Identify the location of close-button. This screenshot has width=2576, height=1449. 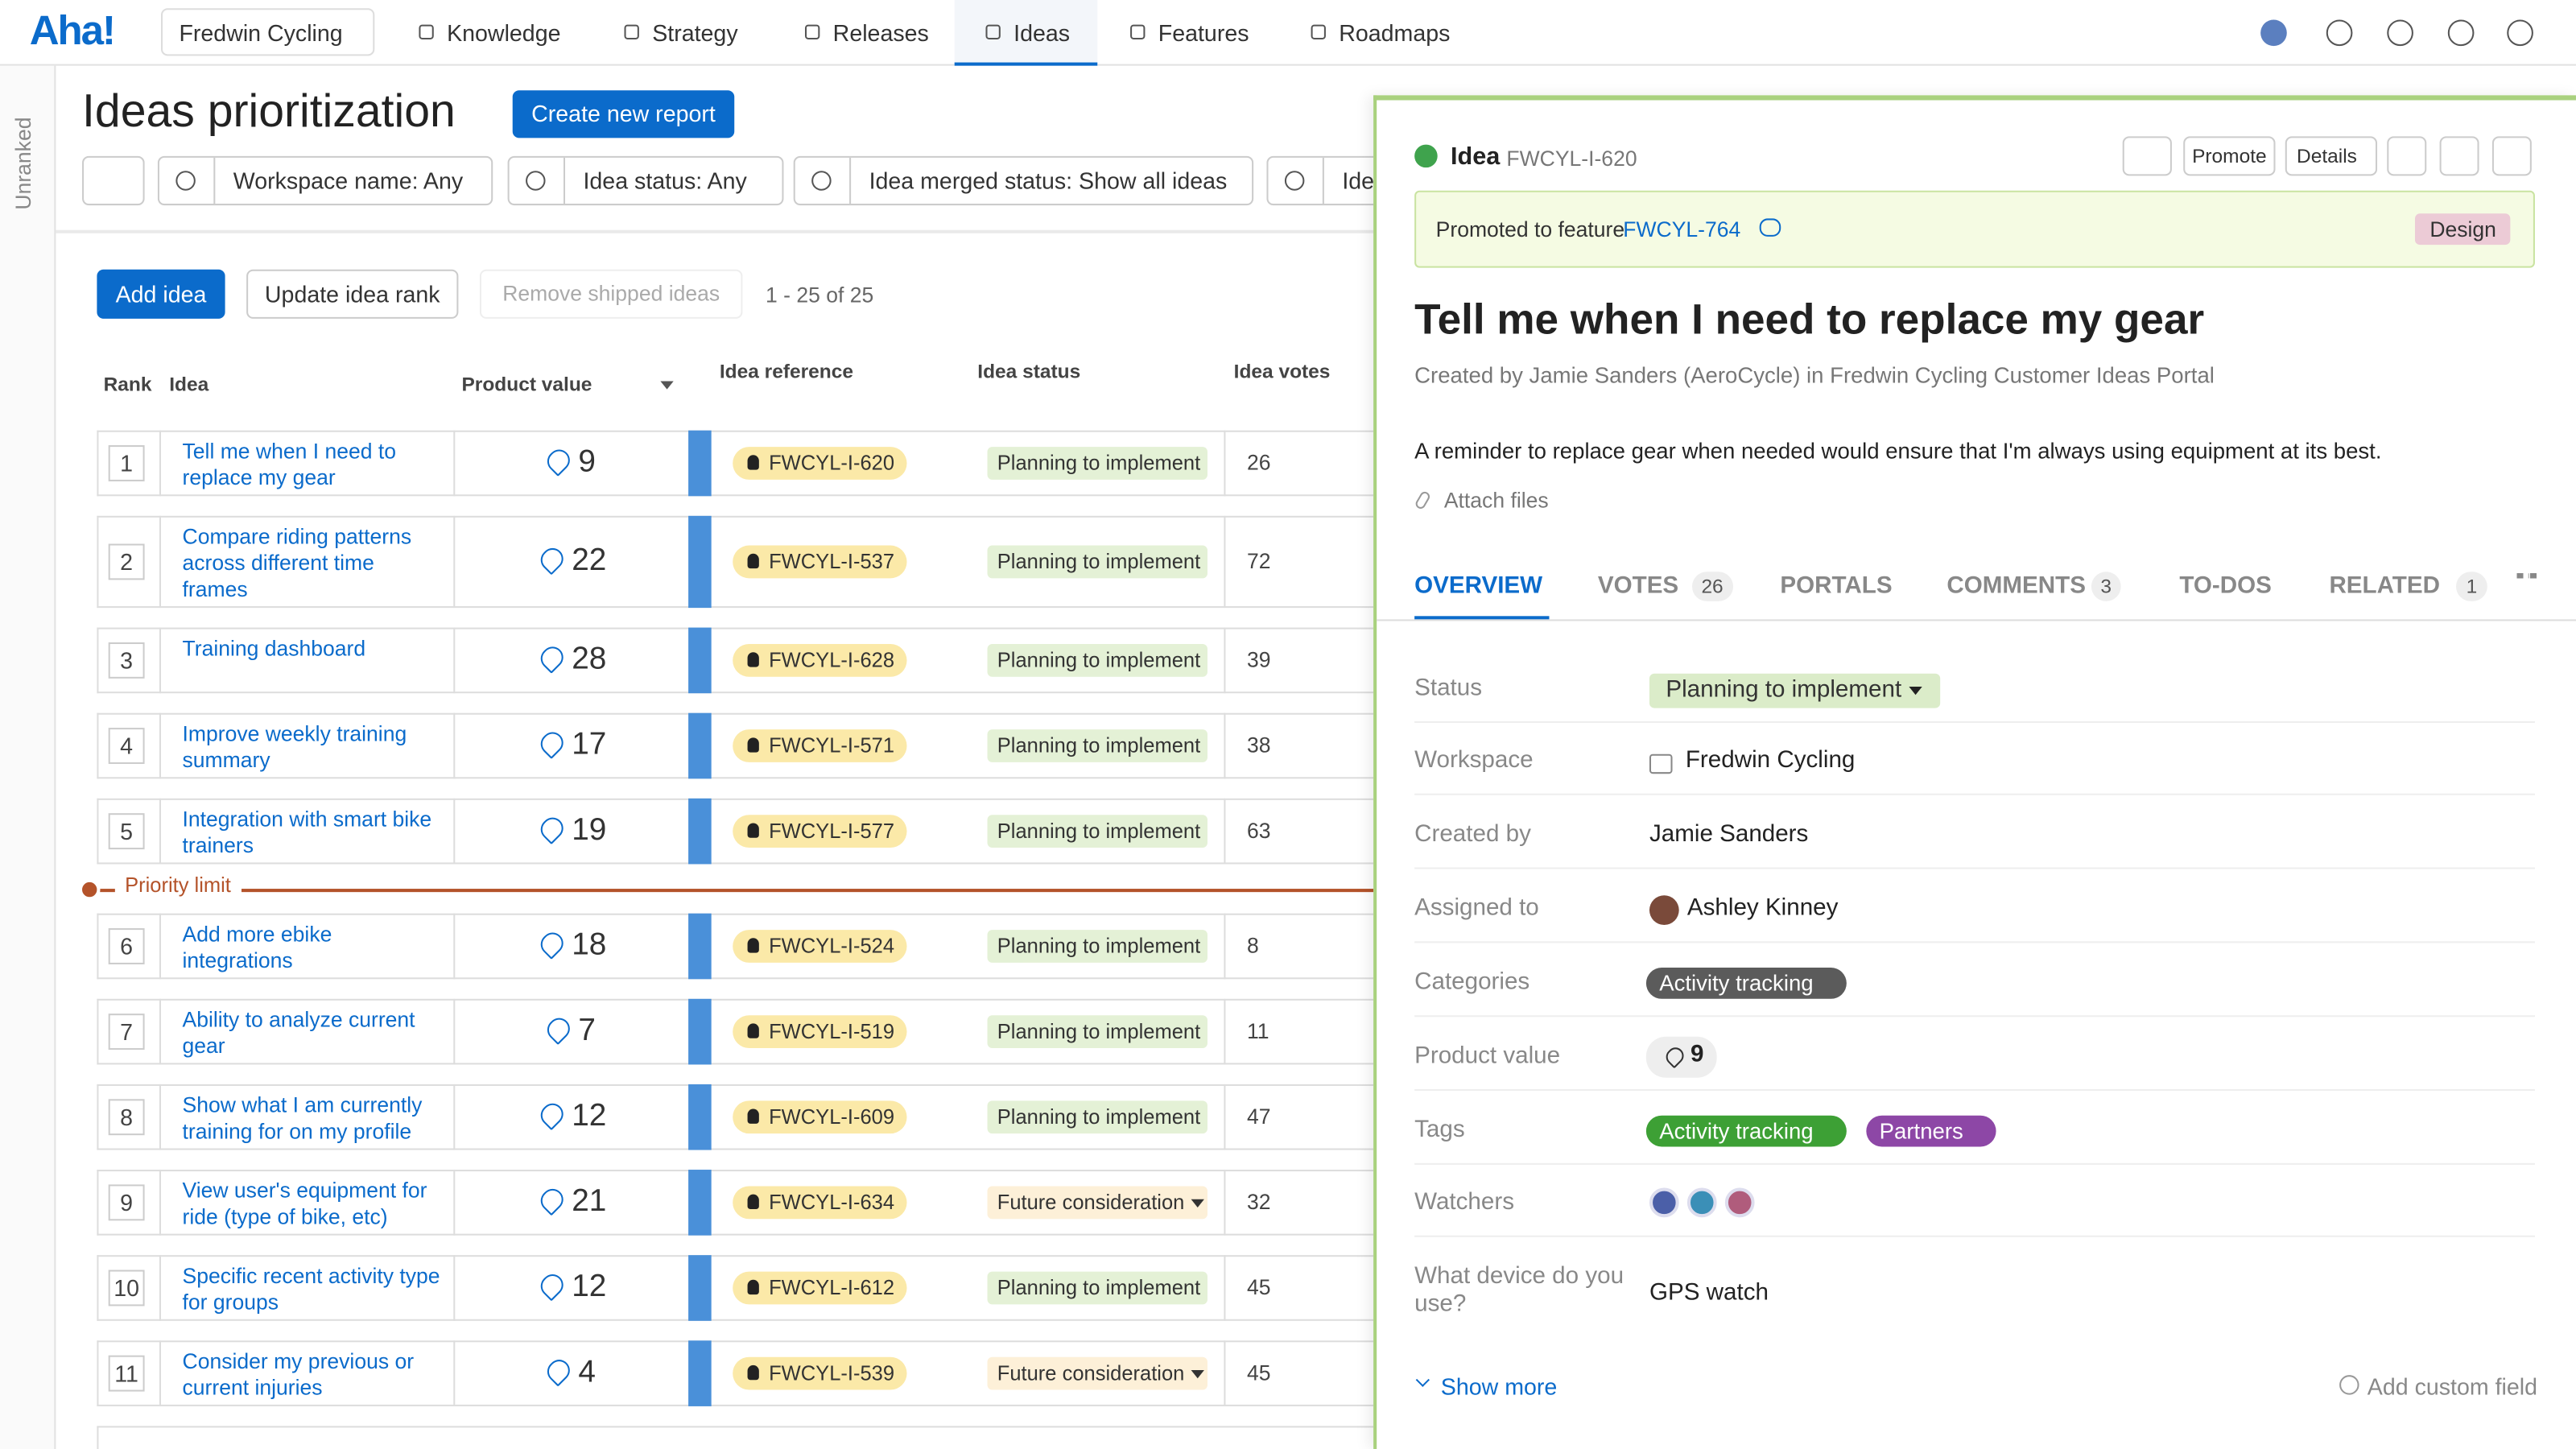
(2511, 156).